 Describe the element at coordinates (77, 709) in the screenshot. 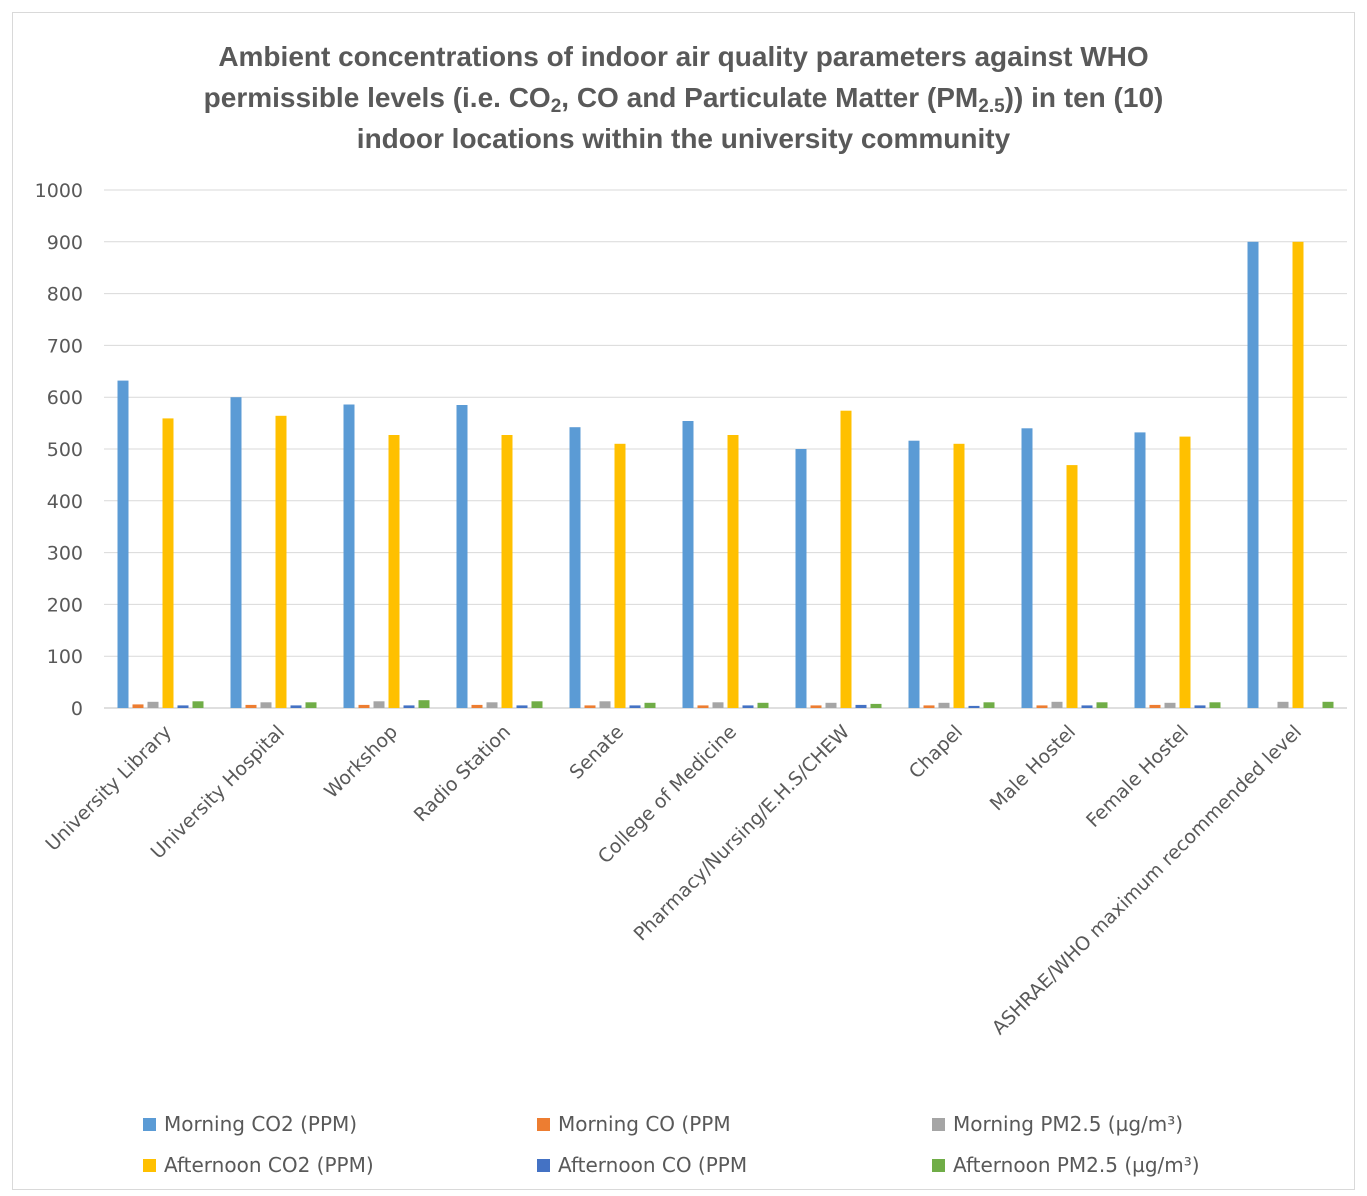

I see `y-tick-label: 0` at that location.